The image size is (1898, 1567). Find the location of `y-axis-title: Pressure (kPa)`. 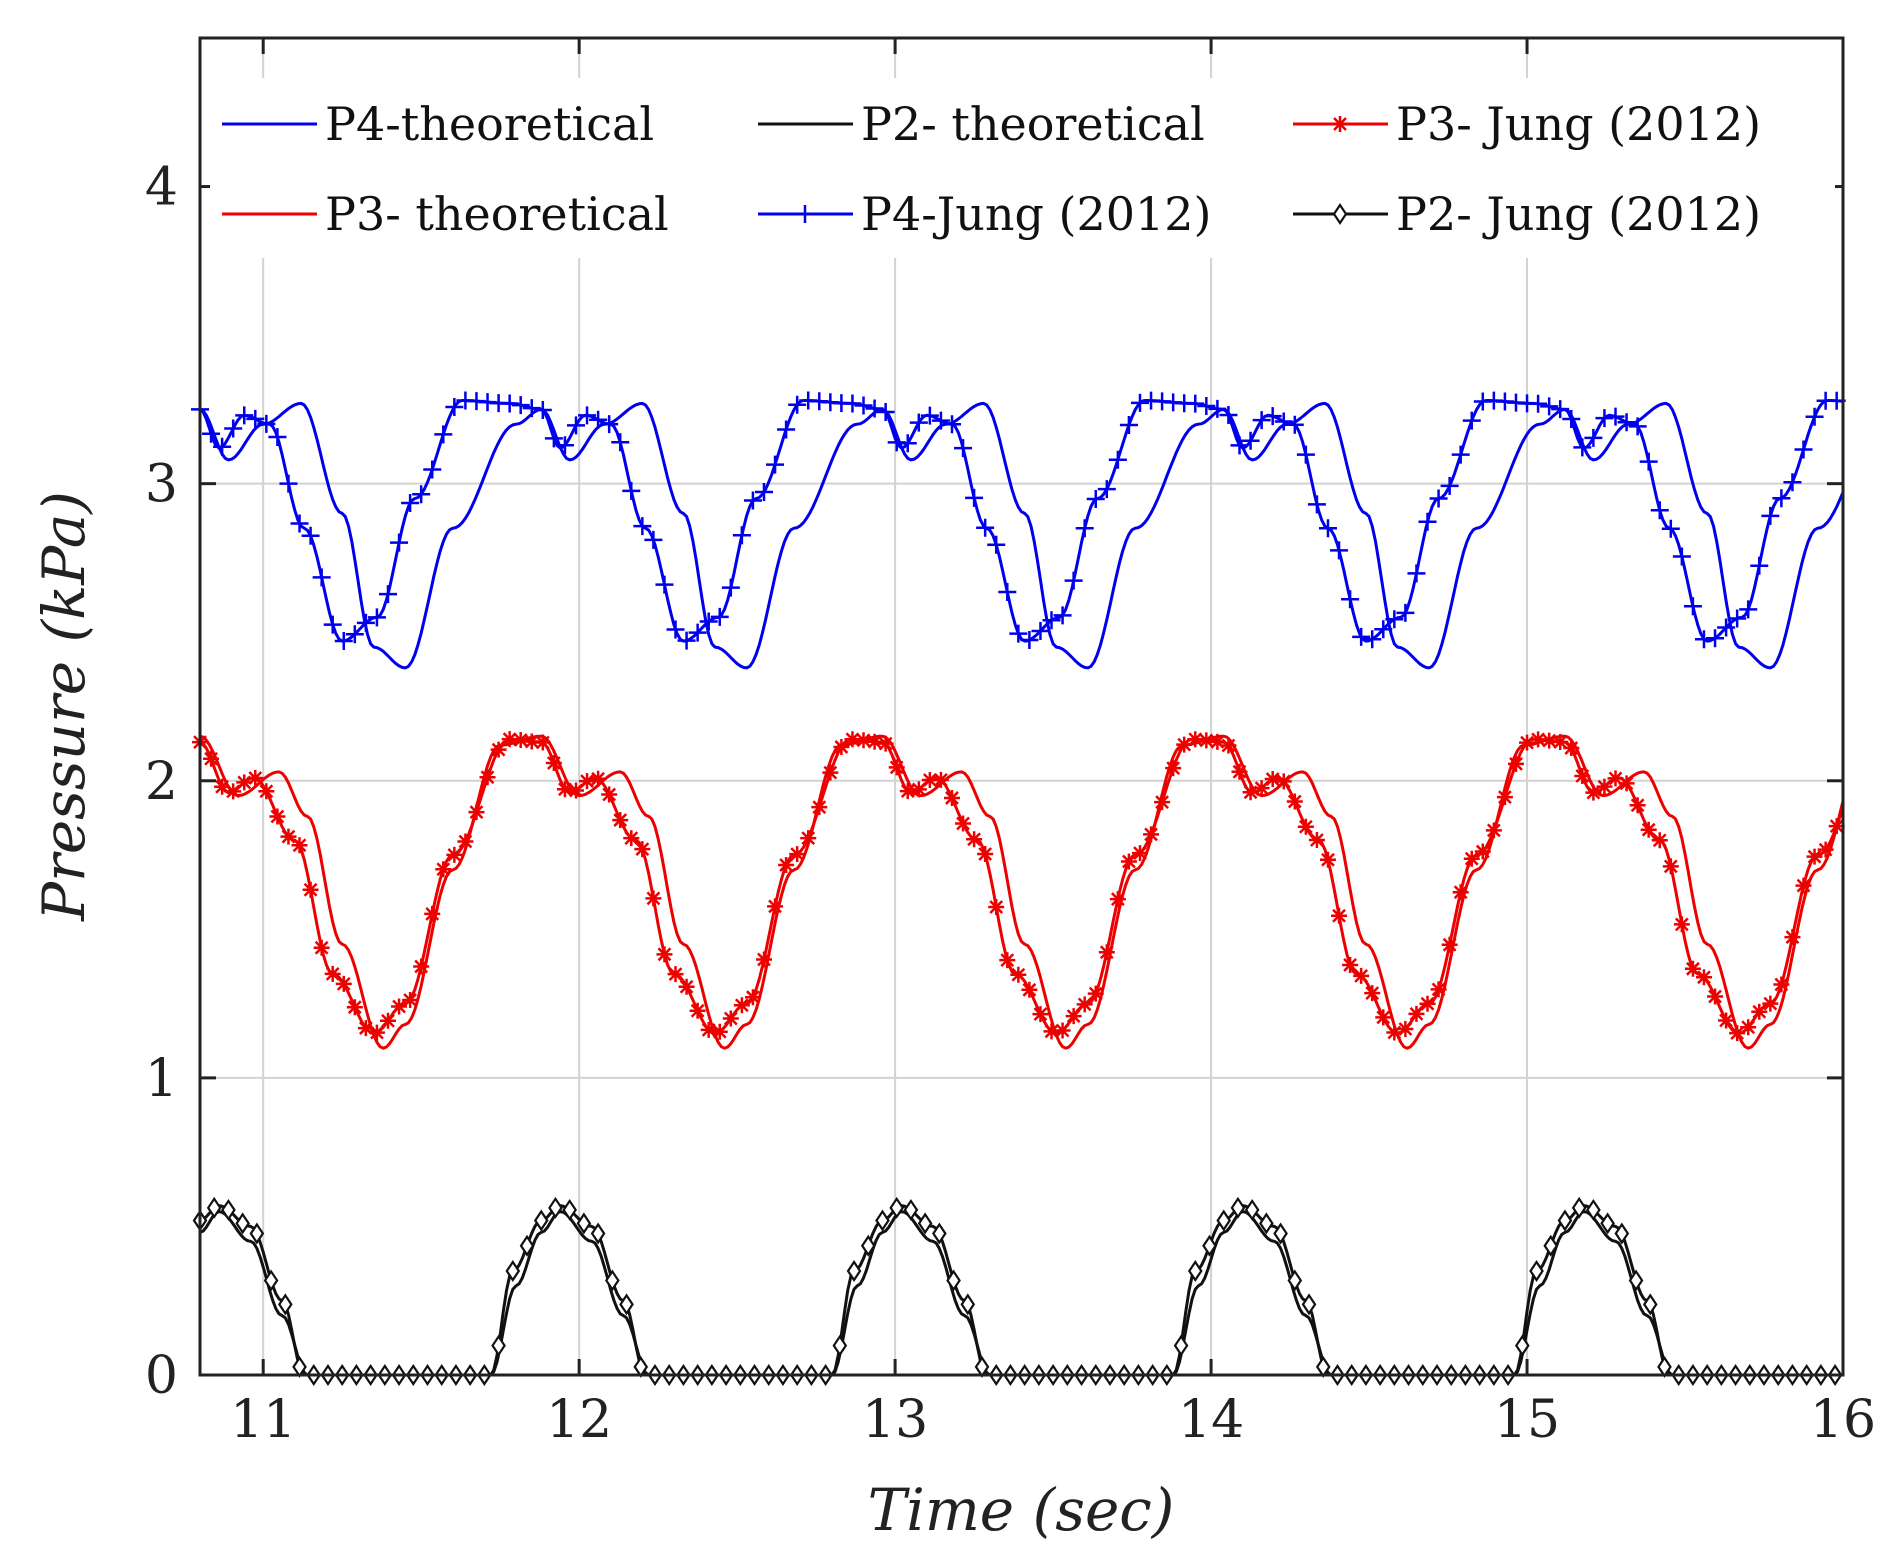

y-axis-title: Pressure (kPa) is located at coordinates (64, 706).